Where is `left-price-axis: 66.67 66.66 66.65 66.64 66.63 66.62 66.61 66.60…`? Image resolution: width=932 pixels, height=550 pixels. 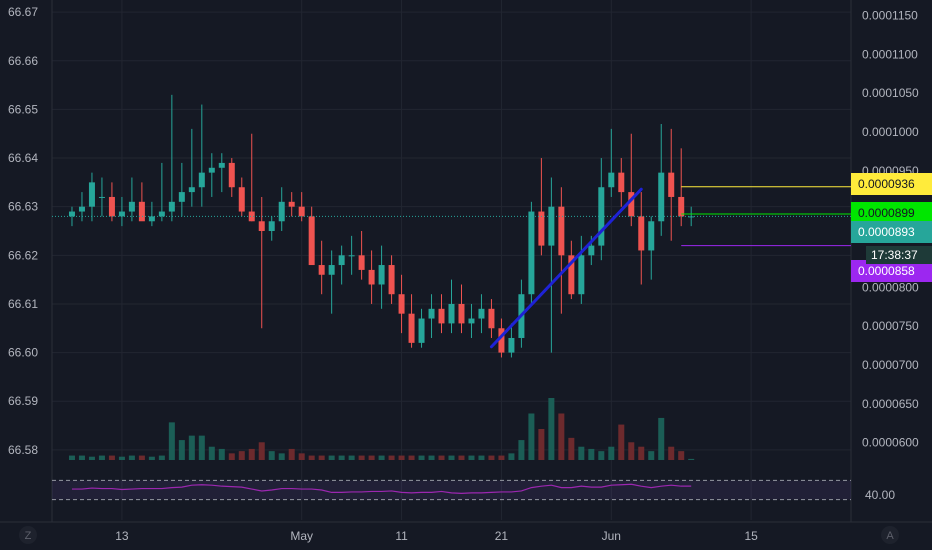 left-price-axis: 66.67 66.66 66.65 66.64 66.63 66.62 66.61 66.60… is located at coordinates (23, 231).